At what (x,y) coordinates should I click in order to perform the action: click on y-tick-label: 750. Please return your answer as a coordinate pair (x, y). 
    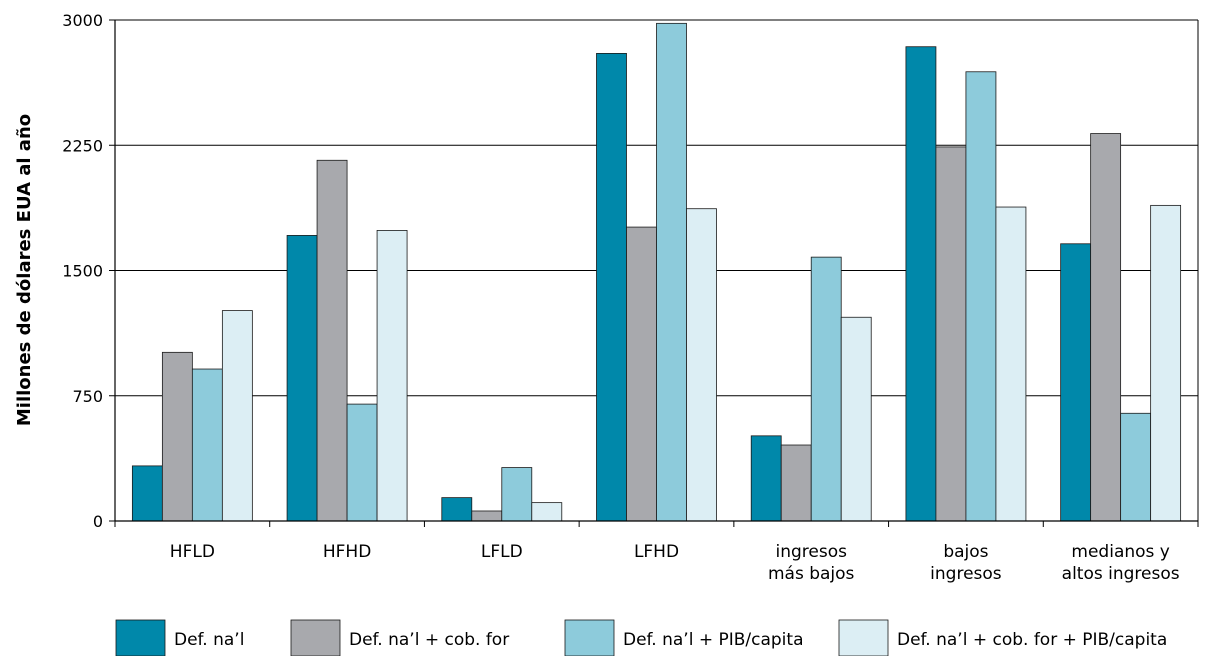
    Looking at the image, I should click on (87, 396).